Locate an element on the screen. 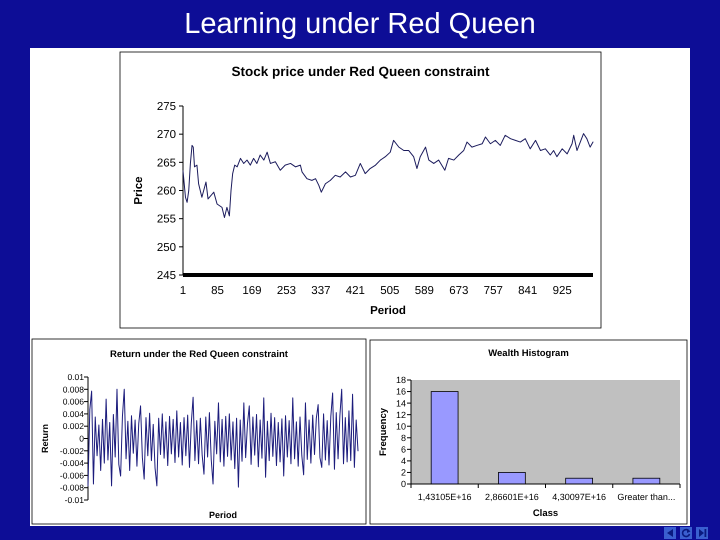 The height and width of the screenshot is (540, 720). y-tick-label: 6 is located at coordinates (403, 449).